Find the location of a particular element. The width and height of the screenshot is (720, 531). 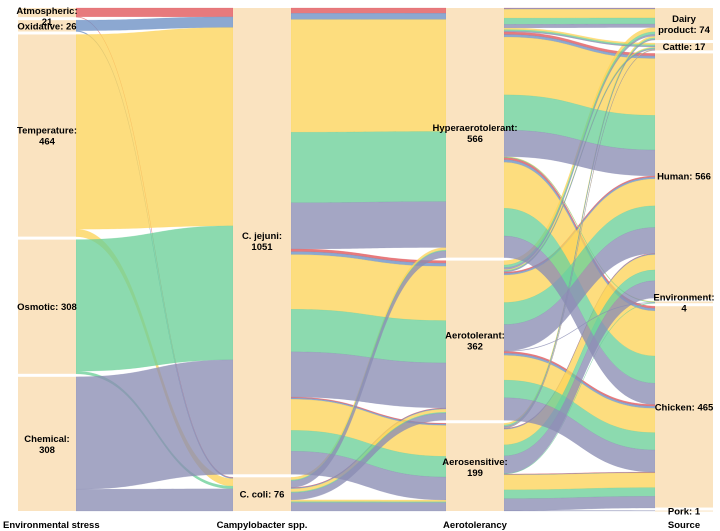

node-label-osm: Osmotic: 308 is located at coordinates (47, 307).